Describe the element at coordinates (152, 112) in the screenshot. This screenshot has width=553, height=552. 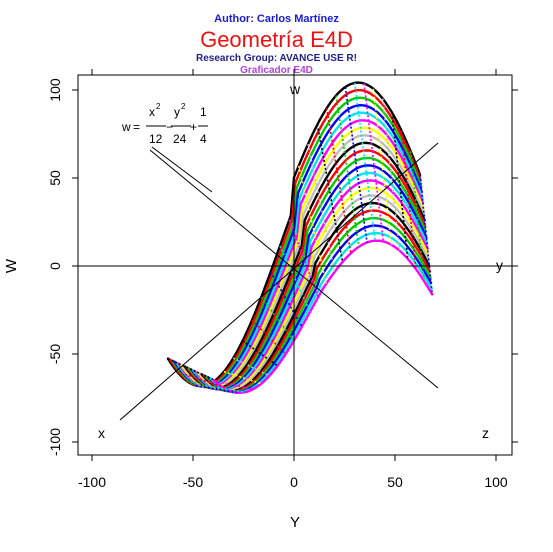
I see `formula-term1-num: x` at that location.